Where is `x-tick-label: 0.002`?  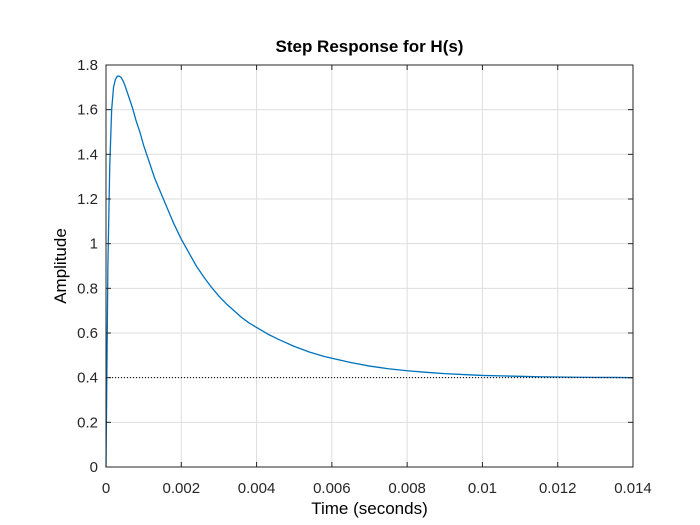 x-tick-label: 0.002 is located at coordinates (182, 488).